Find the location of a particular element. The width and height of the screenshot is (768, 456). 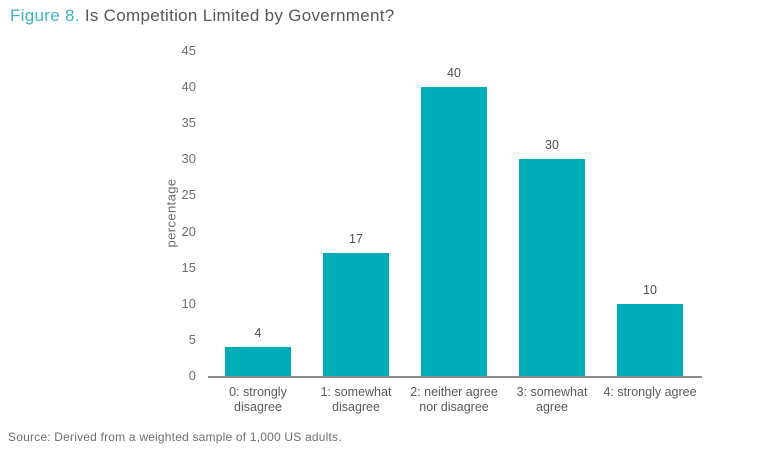

figure-title-text: Is Competition Limited by Government? is located at coordinates (239, 15).